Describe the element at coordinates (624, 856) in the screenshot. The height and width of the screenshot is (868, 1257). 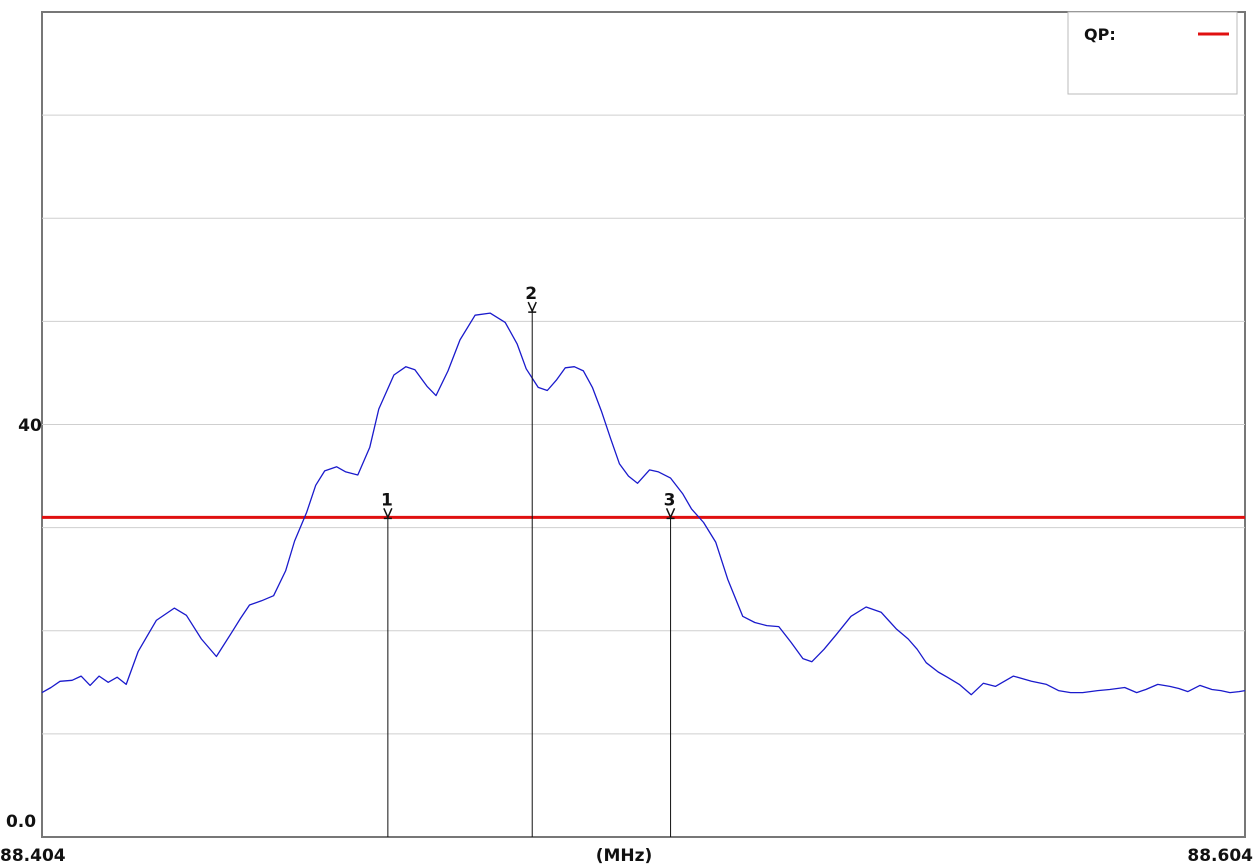
I see `x-axis-unit-label: (MHz)` at that location.